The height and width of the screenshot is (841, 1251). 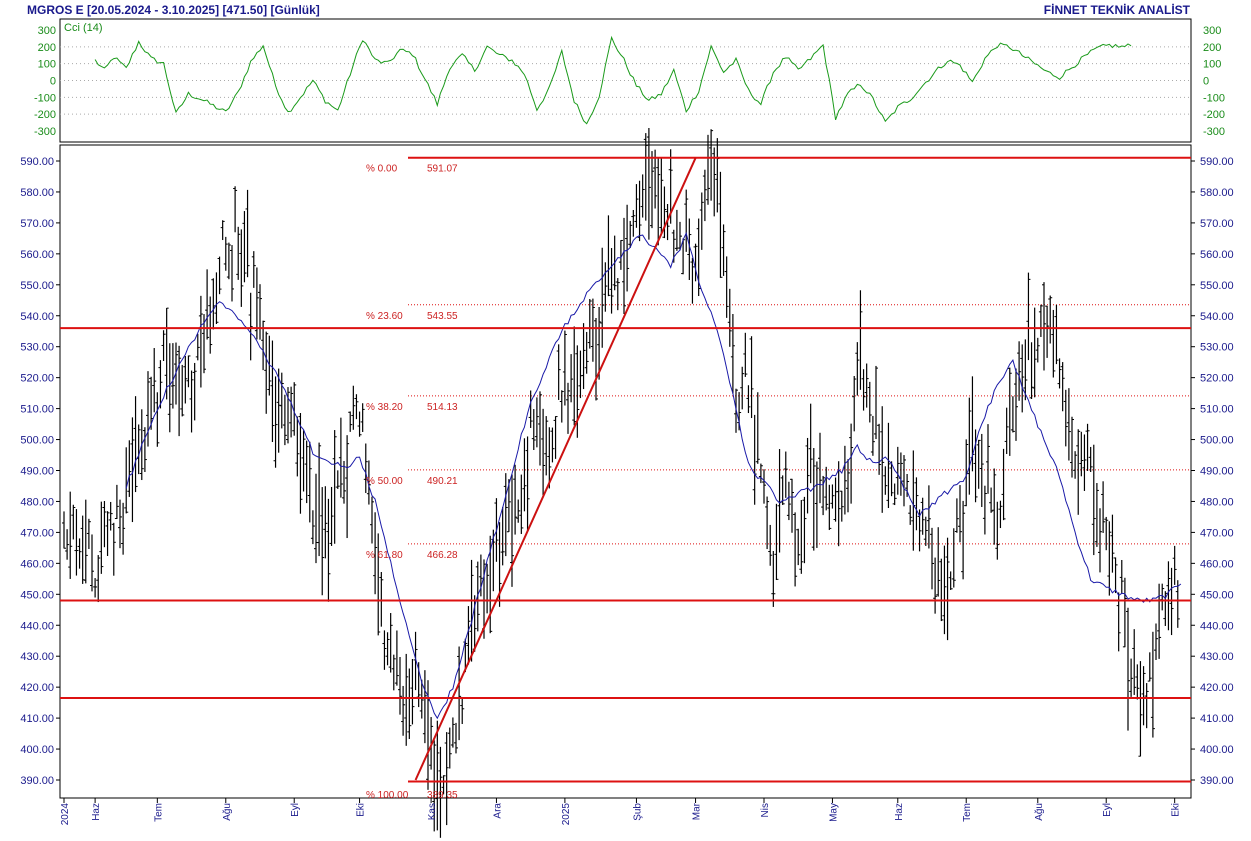 I want to click on cci-label: Cci (14), so click(x=83, y=28).